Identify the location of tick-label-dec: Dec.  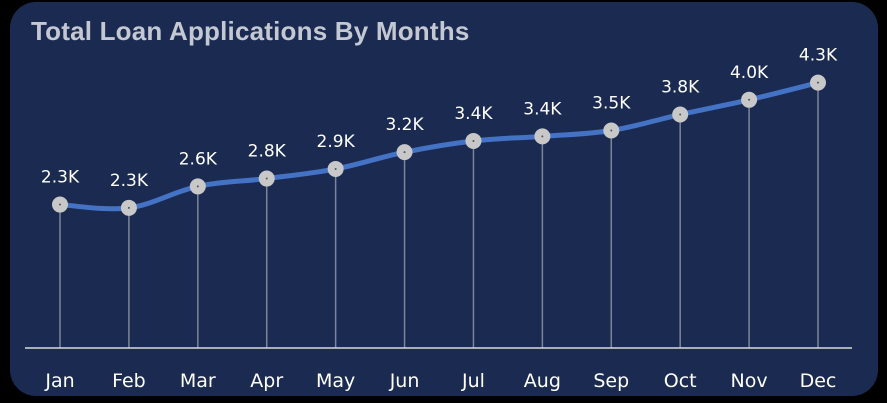
(818, 381).